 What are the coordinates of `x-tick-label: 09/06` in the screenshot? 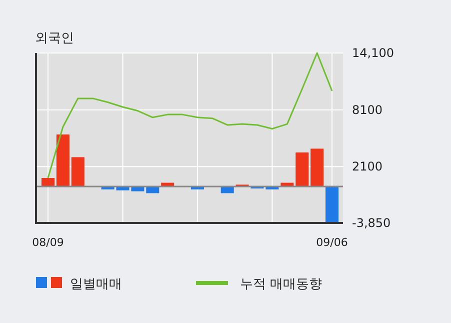 It's located at (332, 242).